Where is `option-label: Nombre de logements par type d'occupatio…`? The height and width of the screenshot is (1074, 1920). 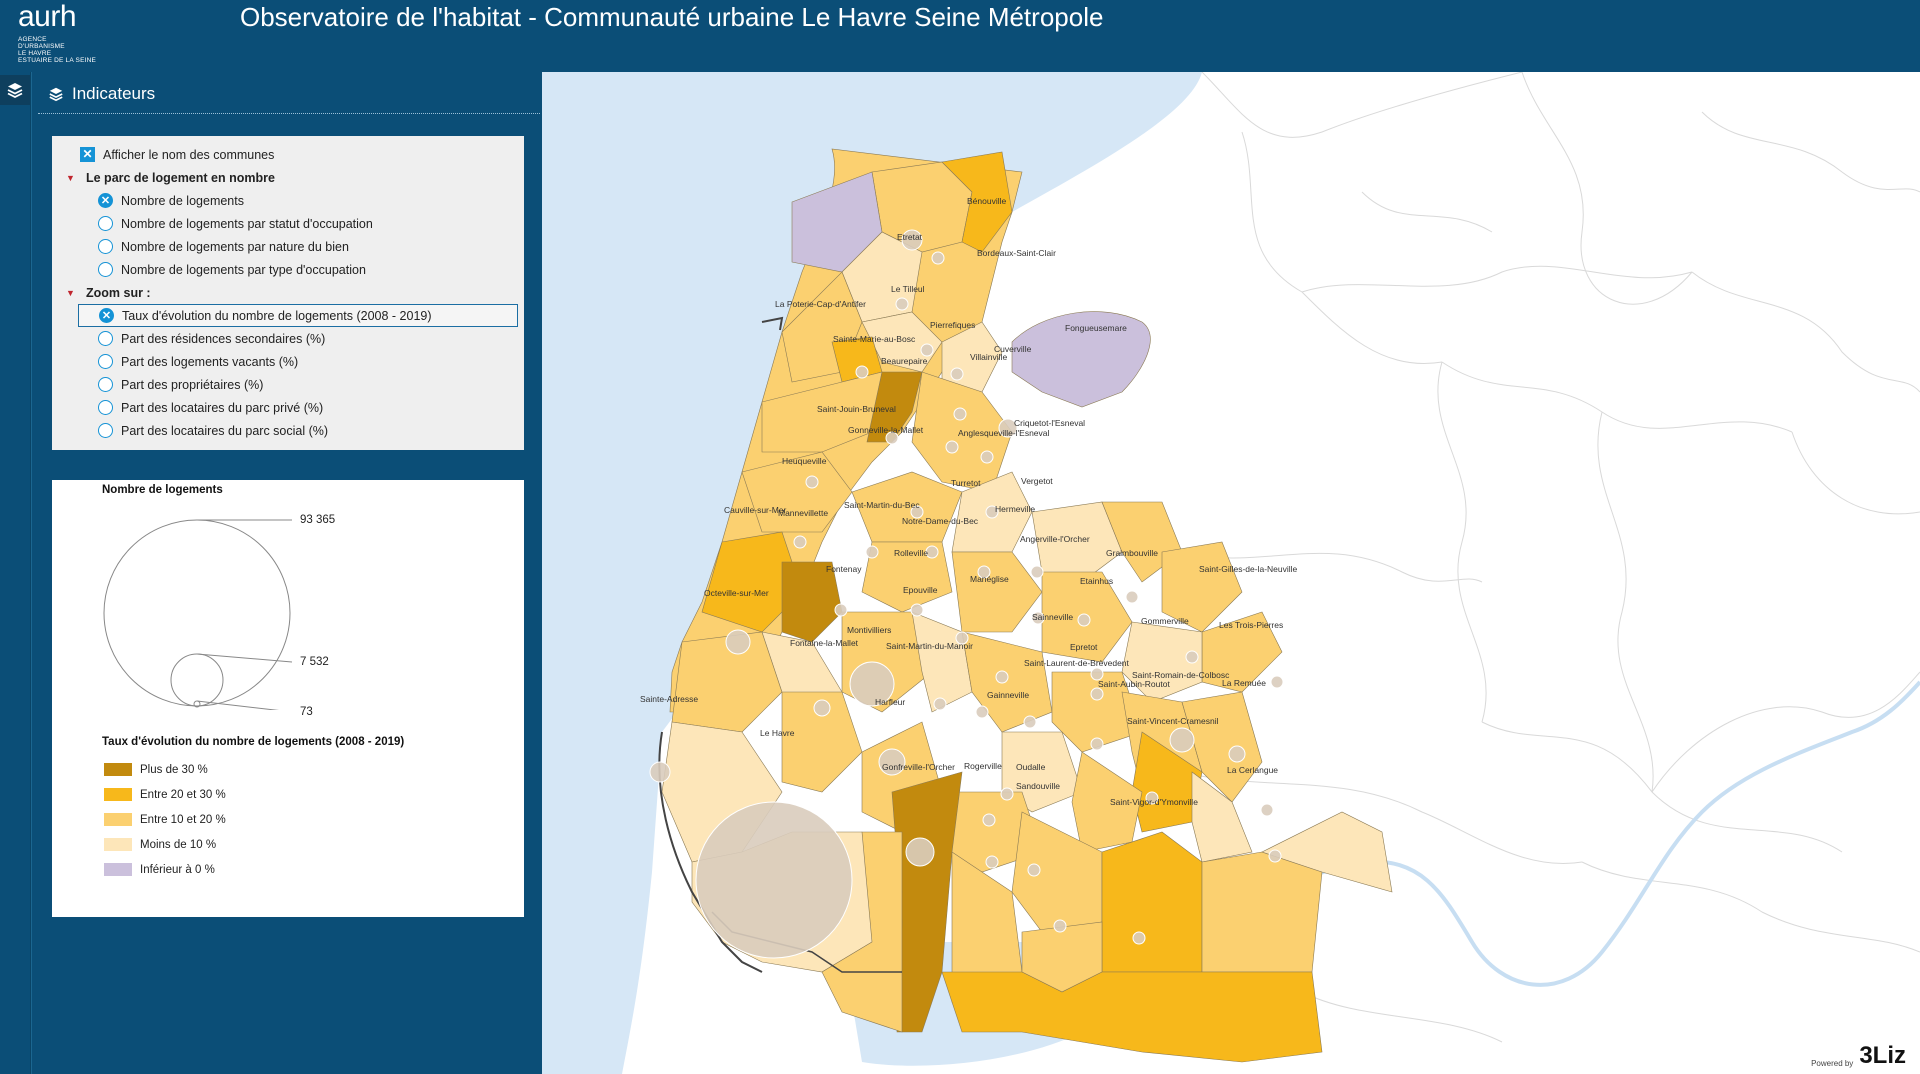 option-label: Nombre de logements par type d'occupatio… is located at coordinates (243, 269).